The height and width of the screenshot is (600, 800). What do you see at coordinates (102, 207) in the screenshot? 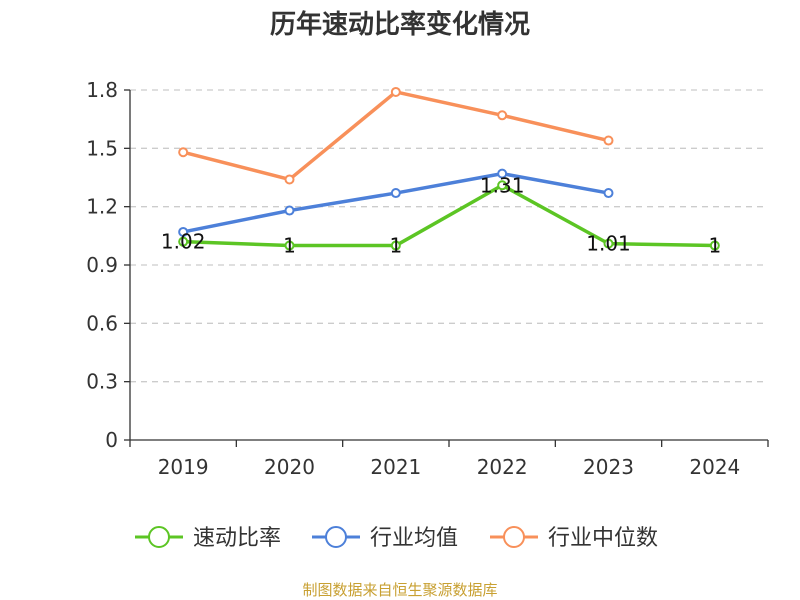
I see `y-tick-label: 1.2` at bounding box center [102, 207].